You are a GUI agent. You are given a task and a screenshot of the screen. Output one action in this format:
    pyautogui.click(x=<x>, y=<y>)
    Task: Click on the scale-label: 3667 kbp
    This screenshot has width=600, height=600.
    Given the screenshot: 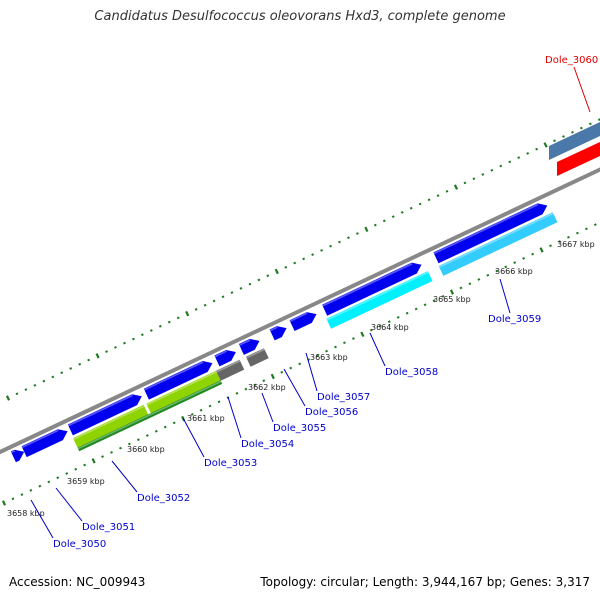 What is the action you would take?
    pyautogui.click(x=576, y=244)
    